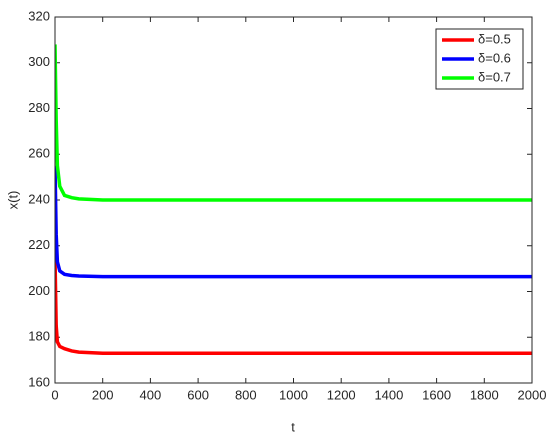  Describe the element at coordinates (151, 394) in the screenshot. I see `x-tick-label: 400` at that location.